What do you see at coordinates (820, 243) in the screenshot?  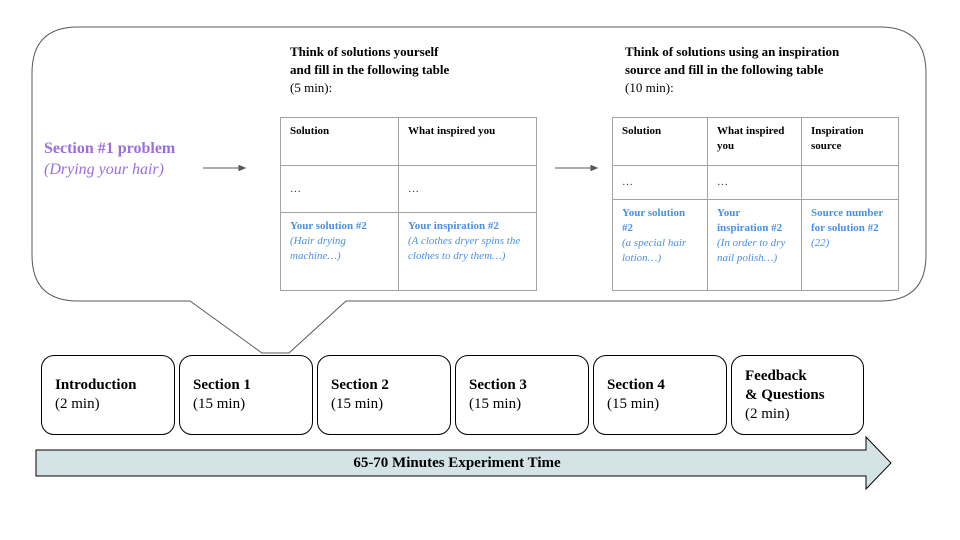 I see `example-text: (22)` at bounding box center [820, 243].